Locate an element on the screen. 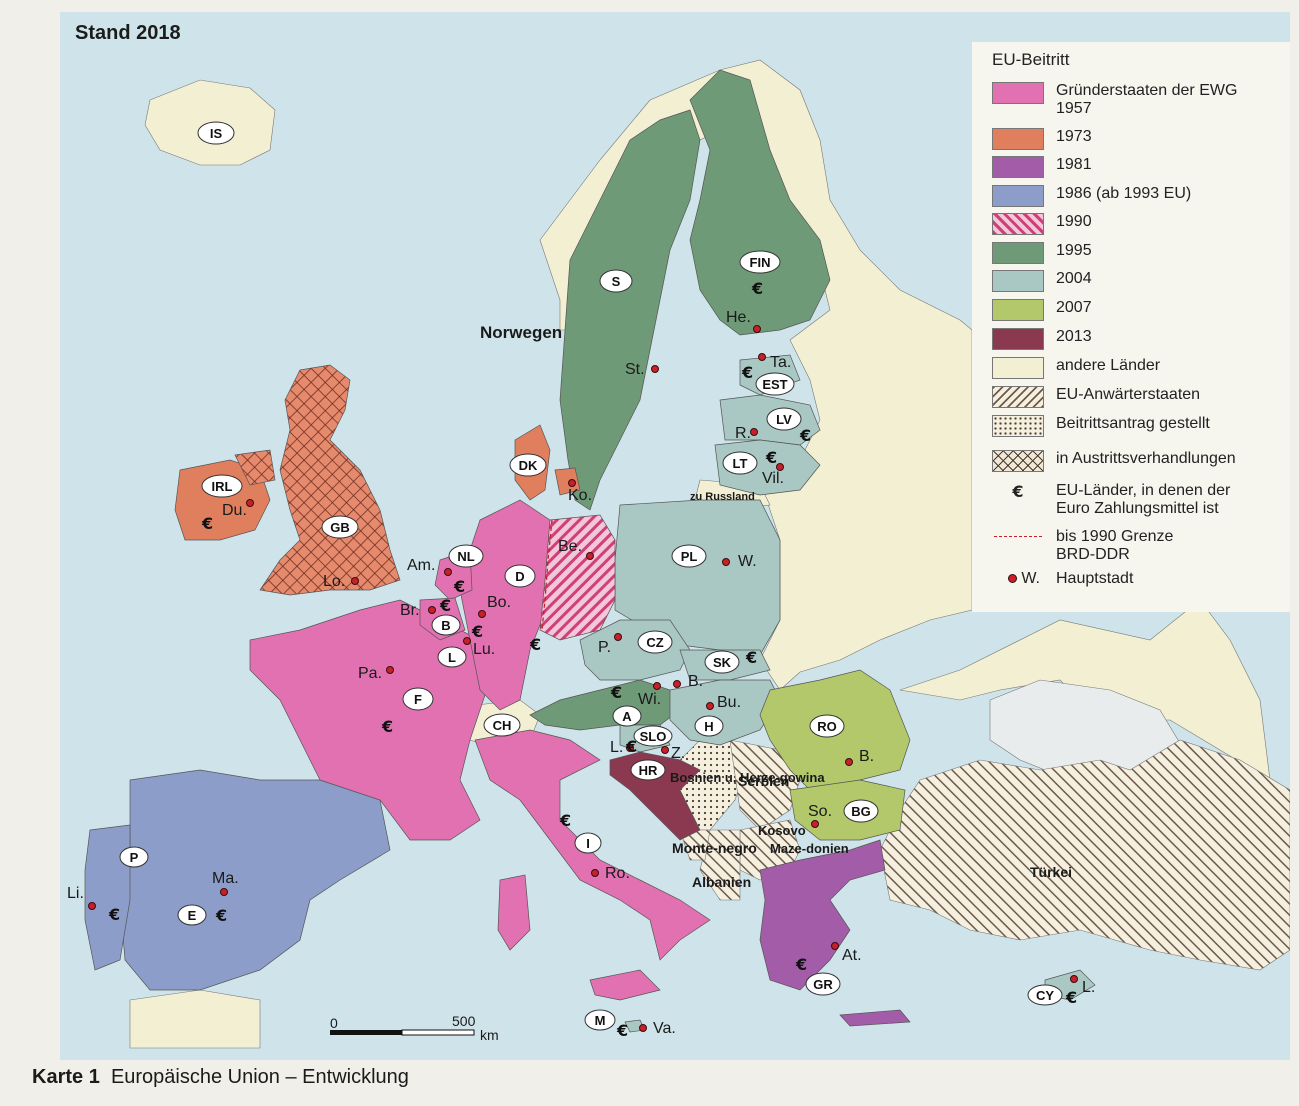 The width and height of the screenshot is (1299, 1106). svg-text: 0 is located at coordinates (334, 1023).